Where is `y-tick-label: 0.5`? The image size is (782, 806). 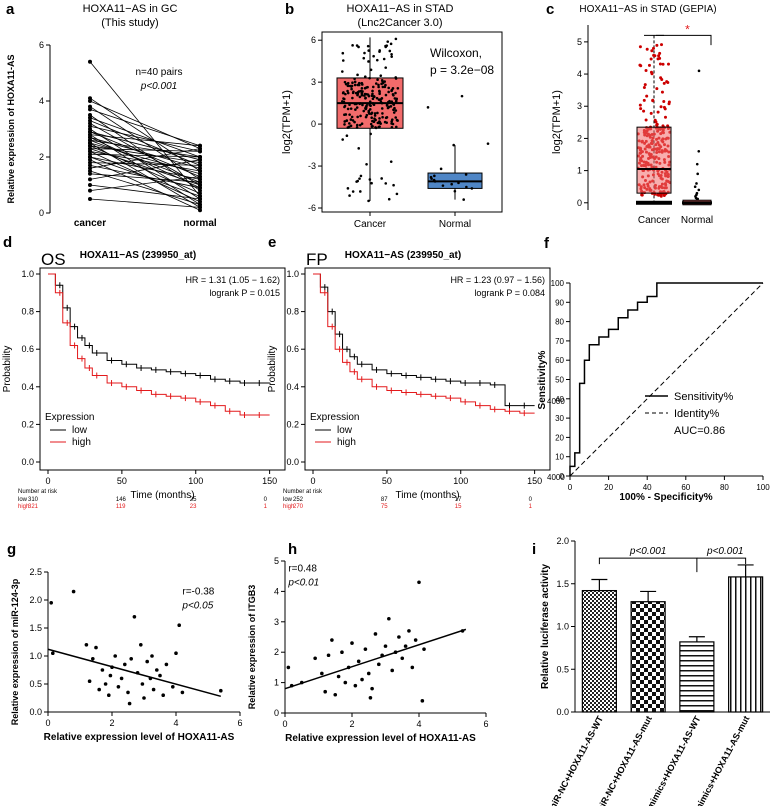
y-tick-label: 0.5 is located at coordinates (562, 669).